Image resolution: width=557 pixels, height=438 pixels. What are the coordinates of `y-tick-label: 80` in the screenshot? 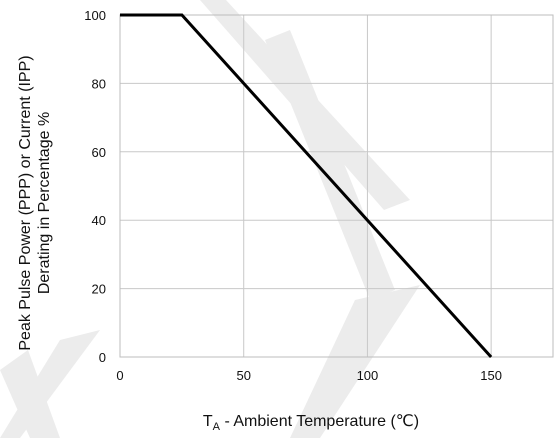 It's located at (99, 83).